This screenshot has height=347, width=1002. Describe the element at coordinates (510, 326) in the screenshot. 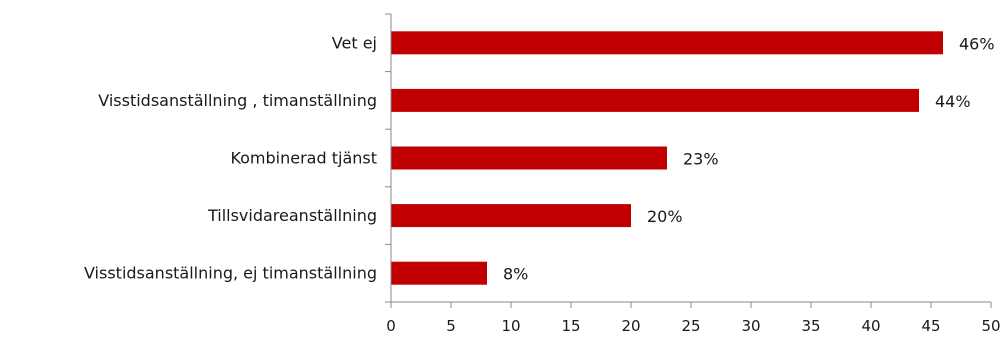

I see `x-tick-label: 10` at that location.